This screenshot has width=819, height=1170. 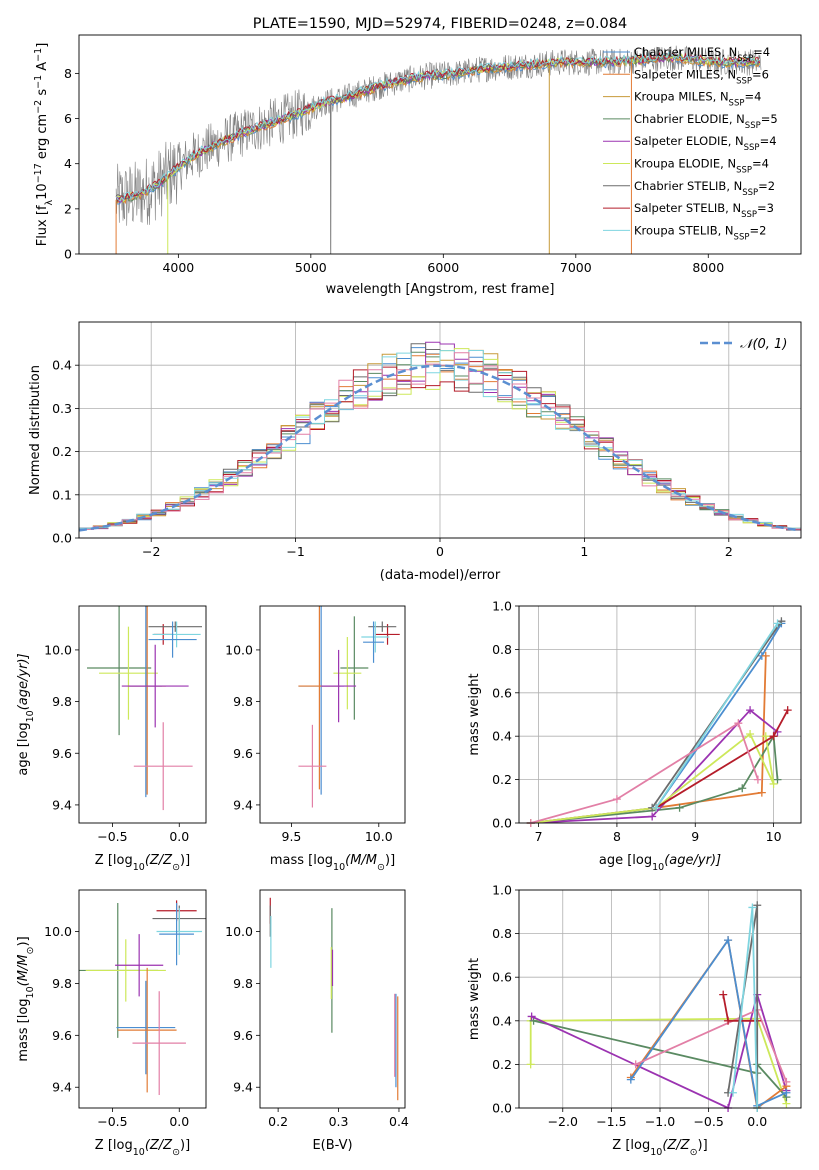 I want to click on x-tick-label: 10, so click(x=774, y=836).